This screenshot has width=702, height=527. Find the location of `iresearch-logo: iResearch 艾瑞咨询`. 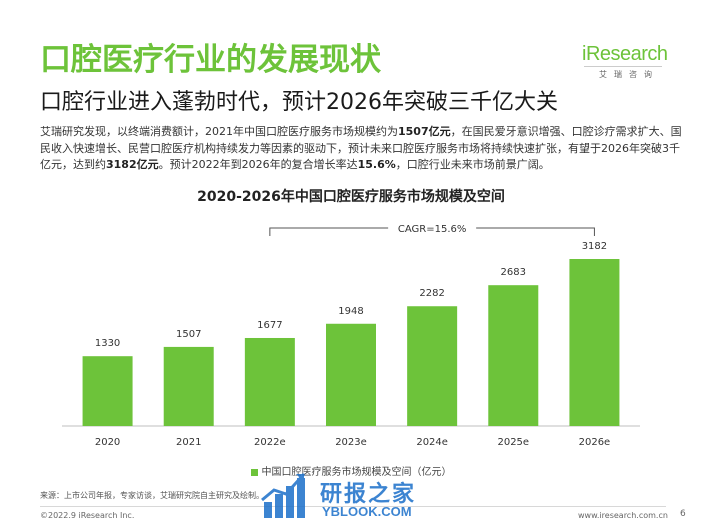

iresearch-logo: iResearch 艾瑞咨询 is located at coordinates (623, 61).